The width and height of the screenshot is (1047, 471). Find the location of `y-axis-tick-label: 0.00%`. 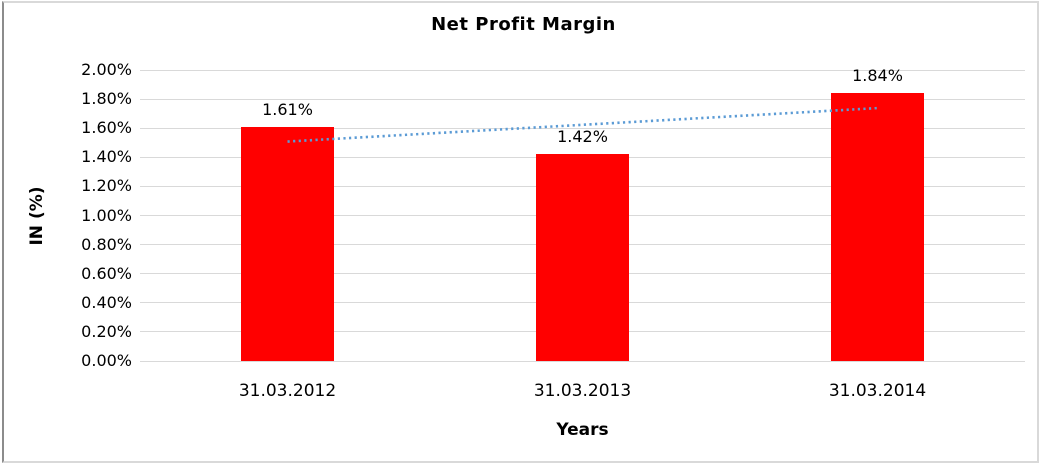

y-axis-tick-label: 0.00% is located at coordinates (106, 360).